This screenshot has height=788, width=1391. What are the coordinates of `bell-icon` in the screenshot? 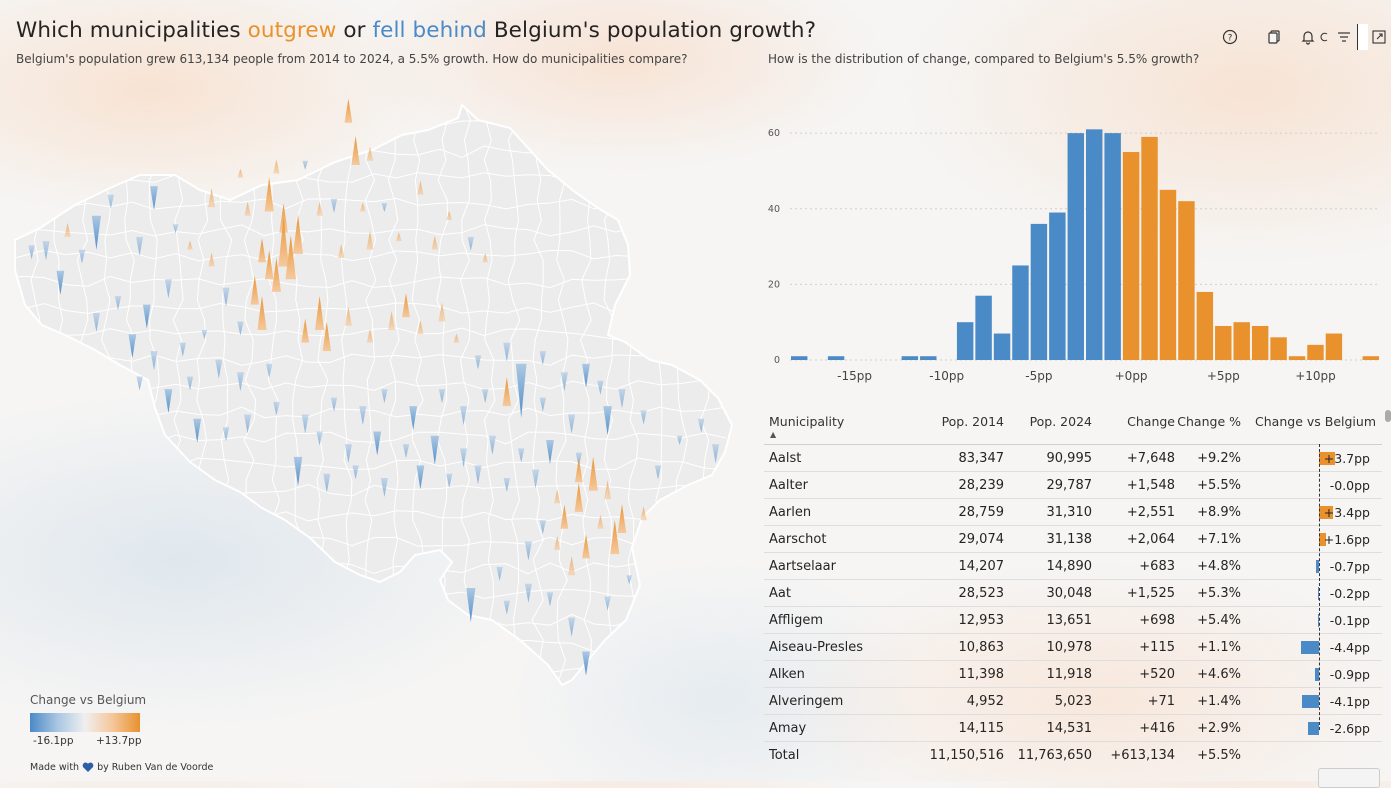 It's located at (1308, 37).